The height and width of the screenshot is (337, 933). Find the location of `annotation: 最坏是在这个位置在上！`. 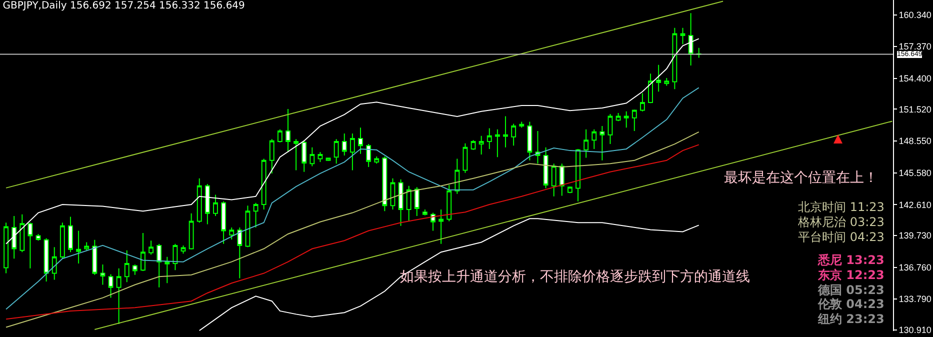

annotation: 最坏是在这个位置在上！ is located at coordinates (801, 178).